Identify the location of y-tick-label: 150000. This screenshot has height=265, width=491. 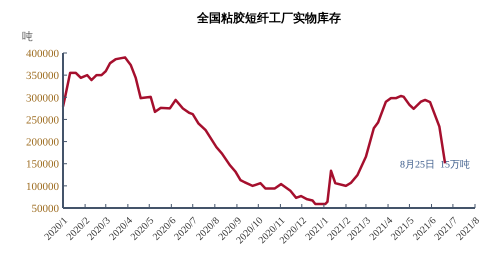
(43, 164).